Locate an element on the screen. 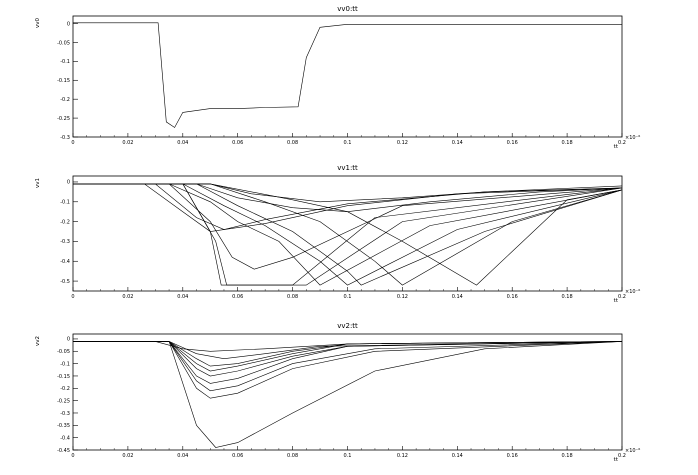 The width and height of the screenshot is (698, 475). y-axis-label: vv1 is located at coordinates (38, 183).